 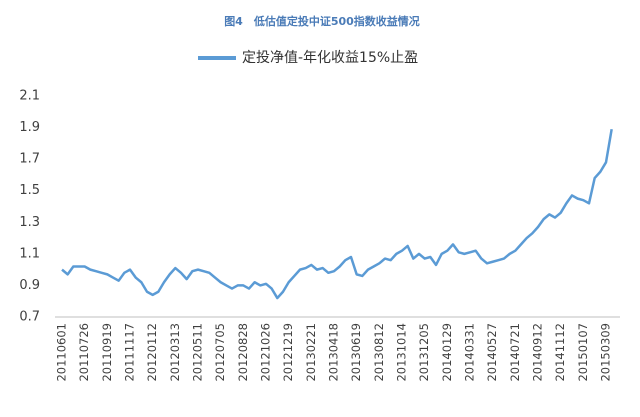 I want to click on y-tick-label: 0.9, so click(x=29, y=285).